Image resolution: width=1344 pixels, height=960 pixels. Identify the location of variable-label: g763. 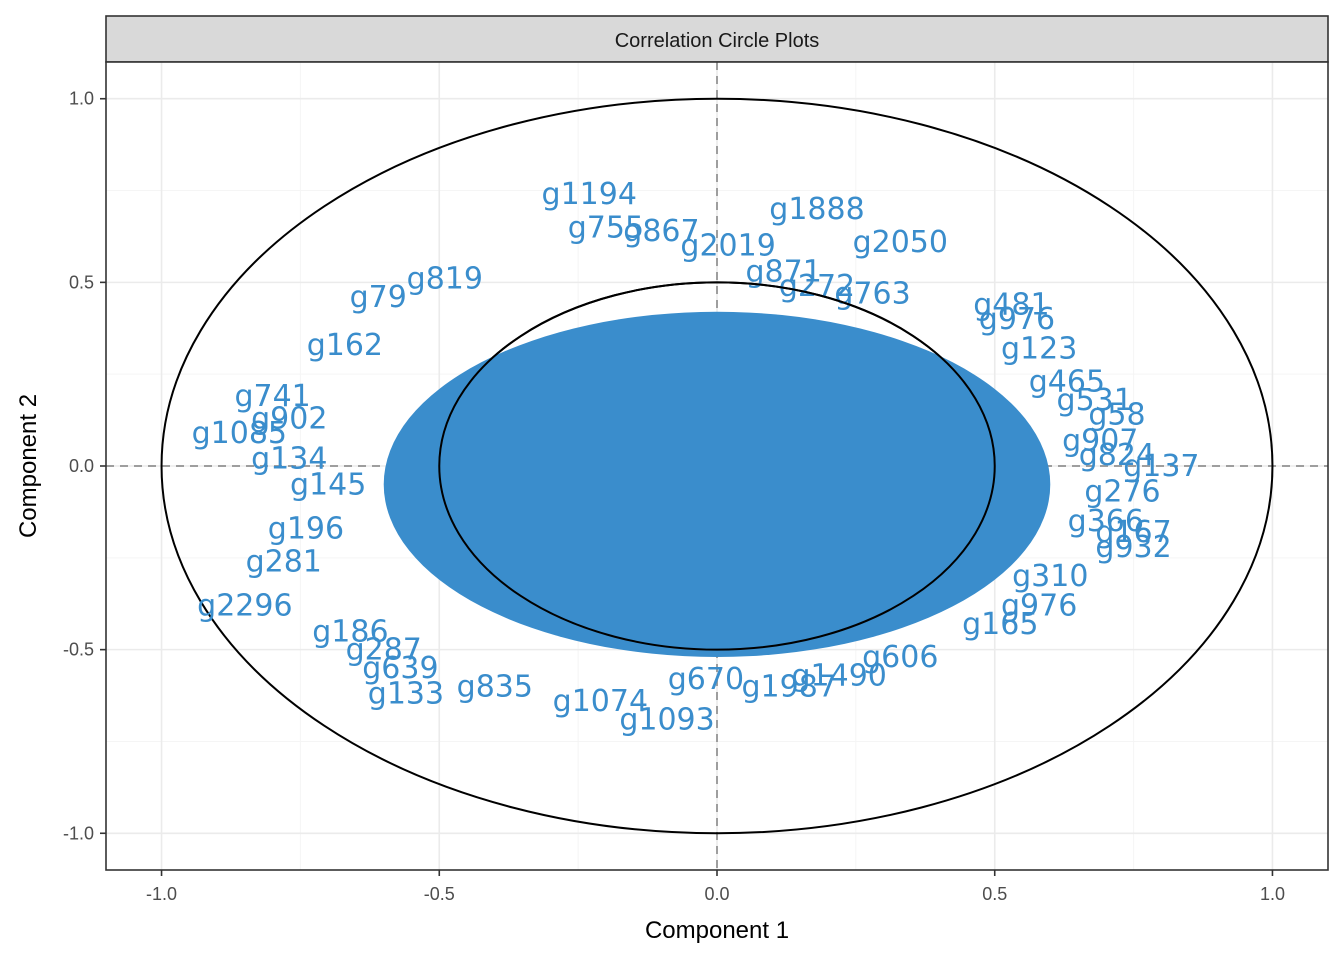
(872, 293).